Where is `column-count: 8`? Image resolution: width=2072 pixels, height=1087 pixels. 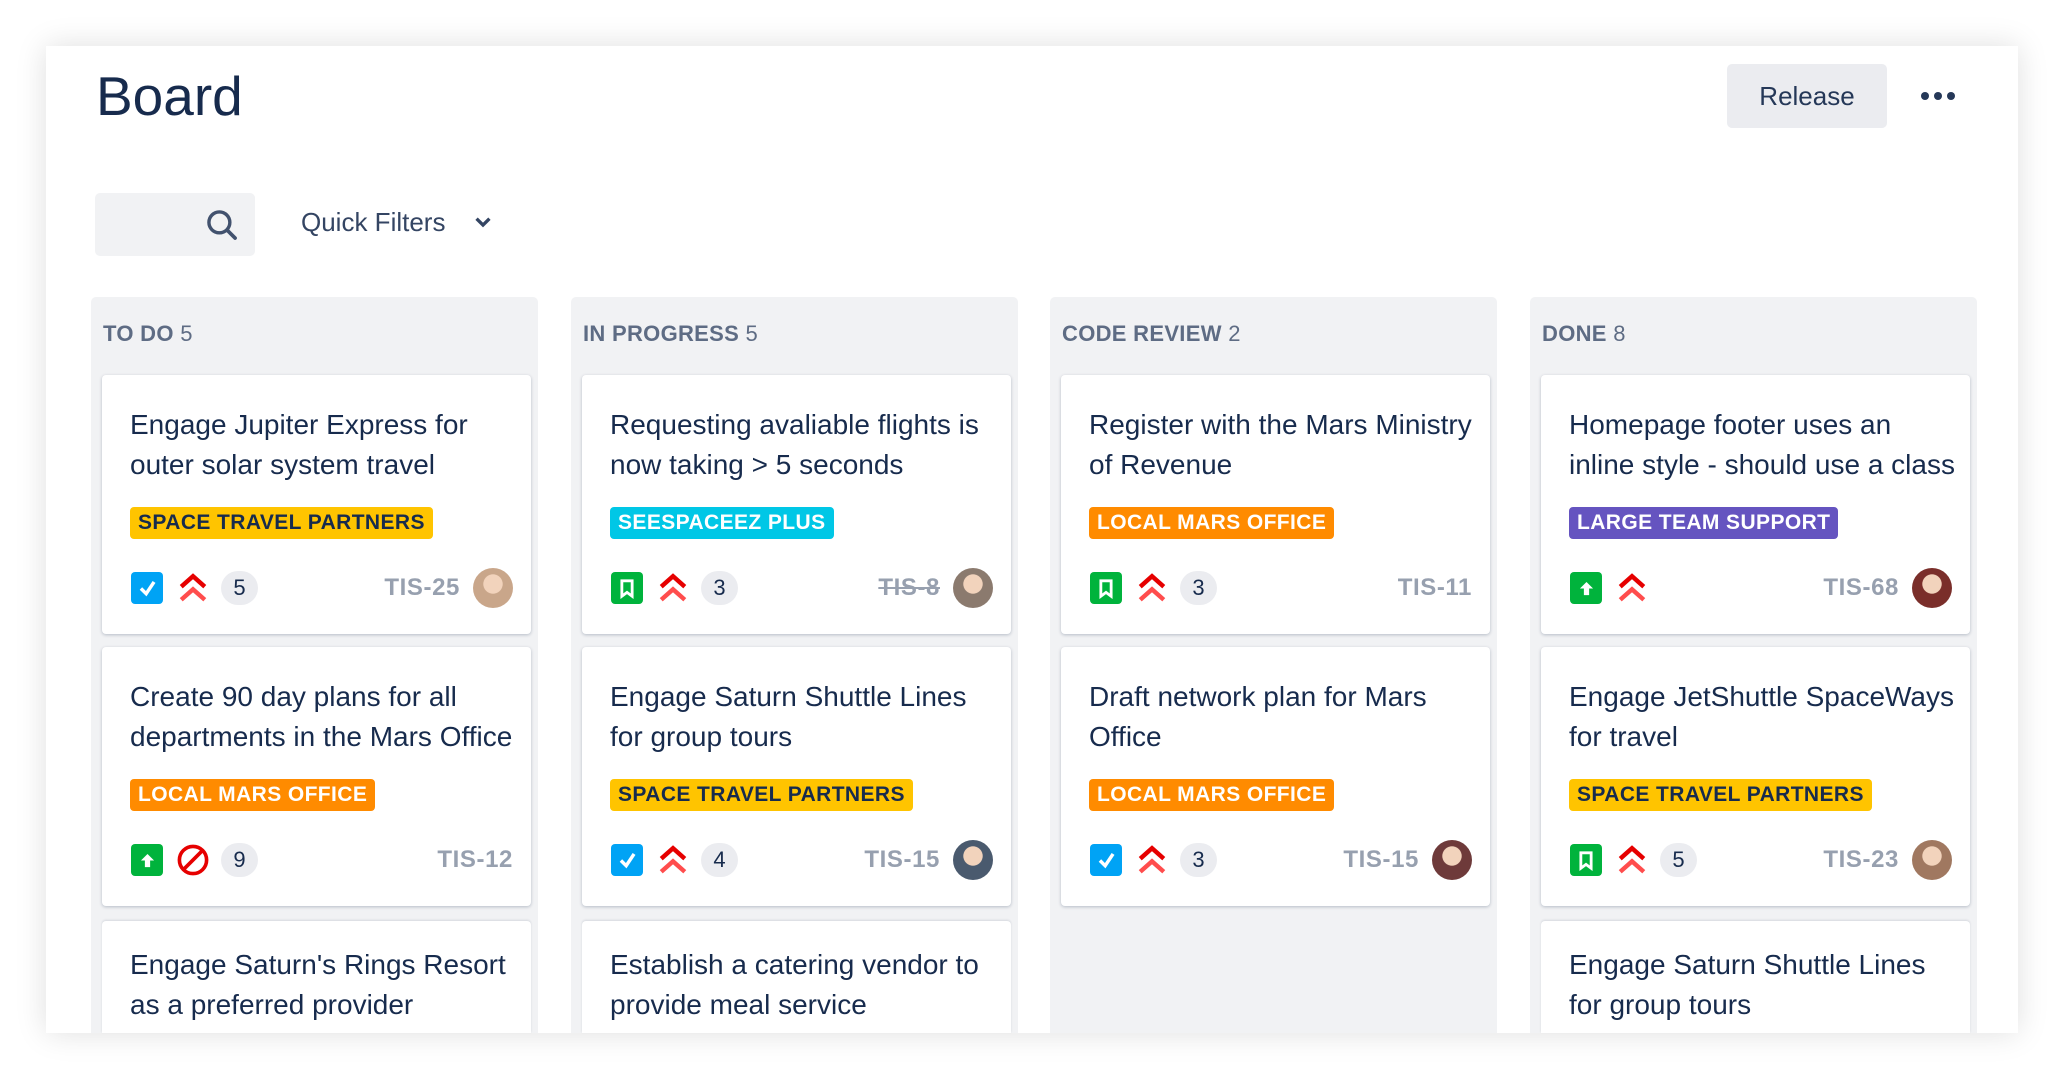 column-count: 8 is located at coordinates (1619, 333).